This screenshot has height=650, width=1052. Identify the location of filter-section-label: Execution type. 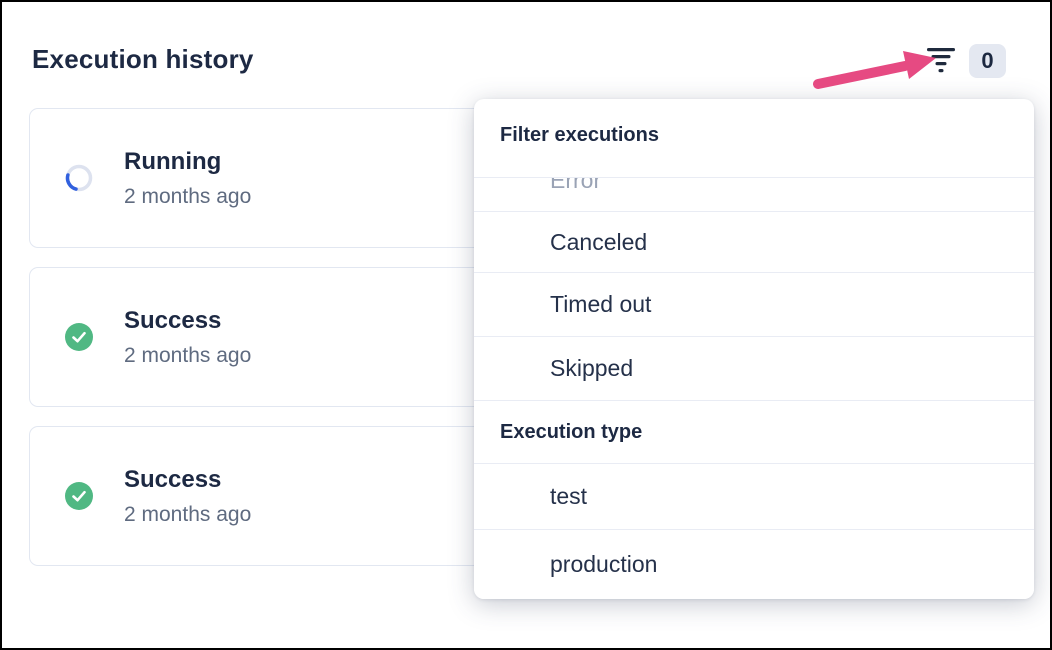
(571, 431).